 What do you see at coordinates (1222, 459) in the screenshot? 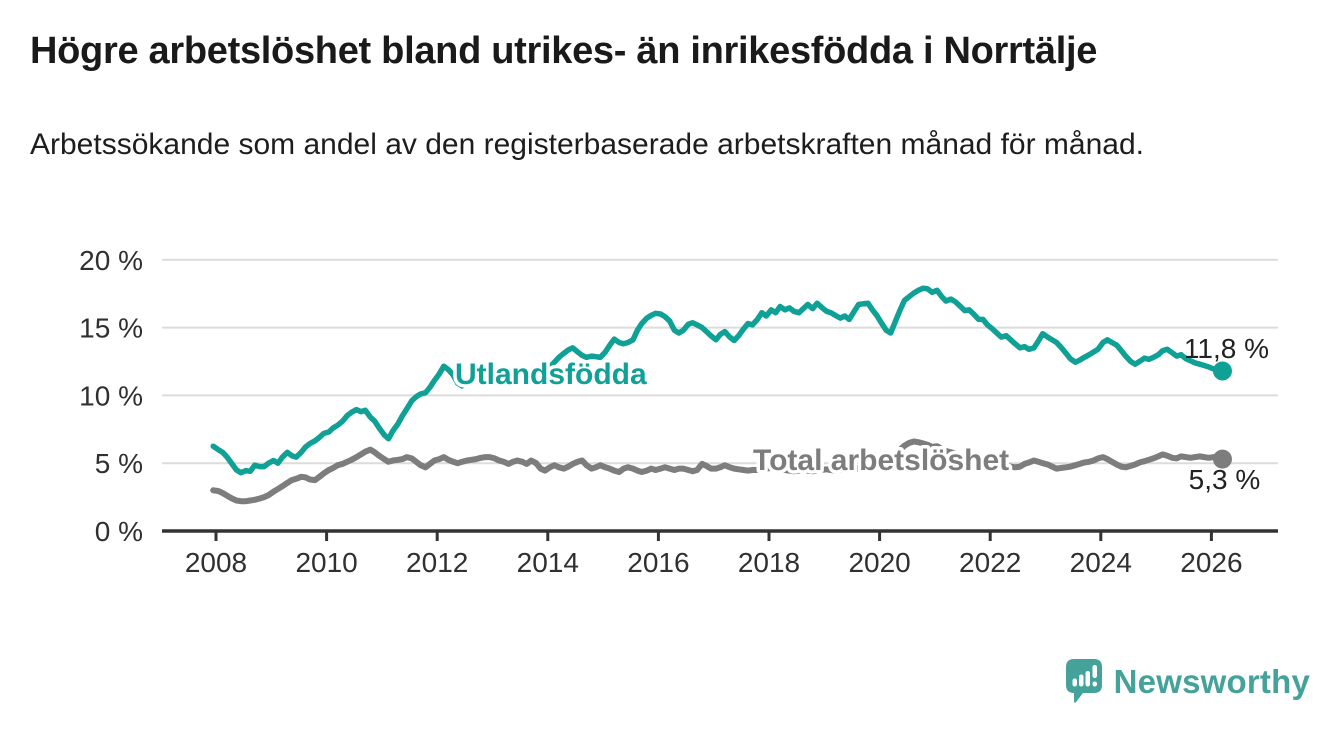
I see `series-end-dot-total-arbetsloshet` at bounding box center [1222, 459].